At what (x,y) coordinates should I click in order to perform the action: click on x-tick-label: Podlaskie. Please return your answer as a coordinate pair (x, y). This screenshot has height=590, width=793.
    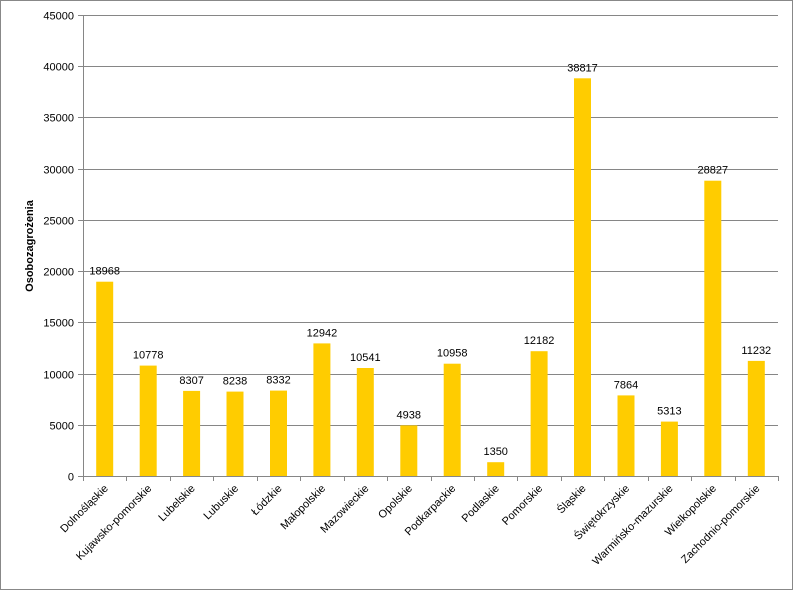
    Looking at the image, I should click on (481, 504).